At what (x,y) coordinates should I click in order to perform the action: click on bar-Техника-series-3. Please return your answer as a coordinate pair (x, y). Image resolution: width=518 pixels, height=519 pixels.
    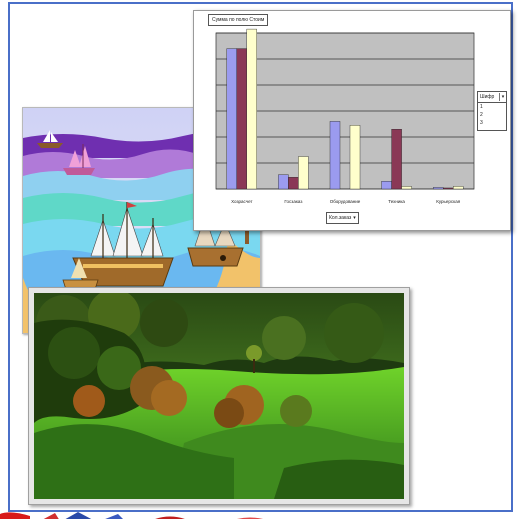
    Looking at the image, I should click on (406, 188).